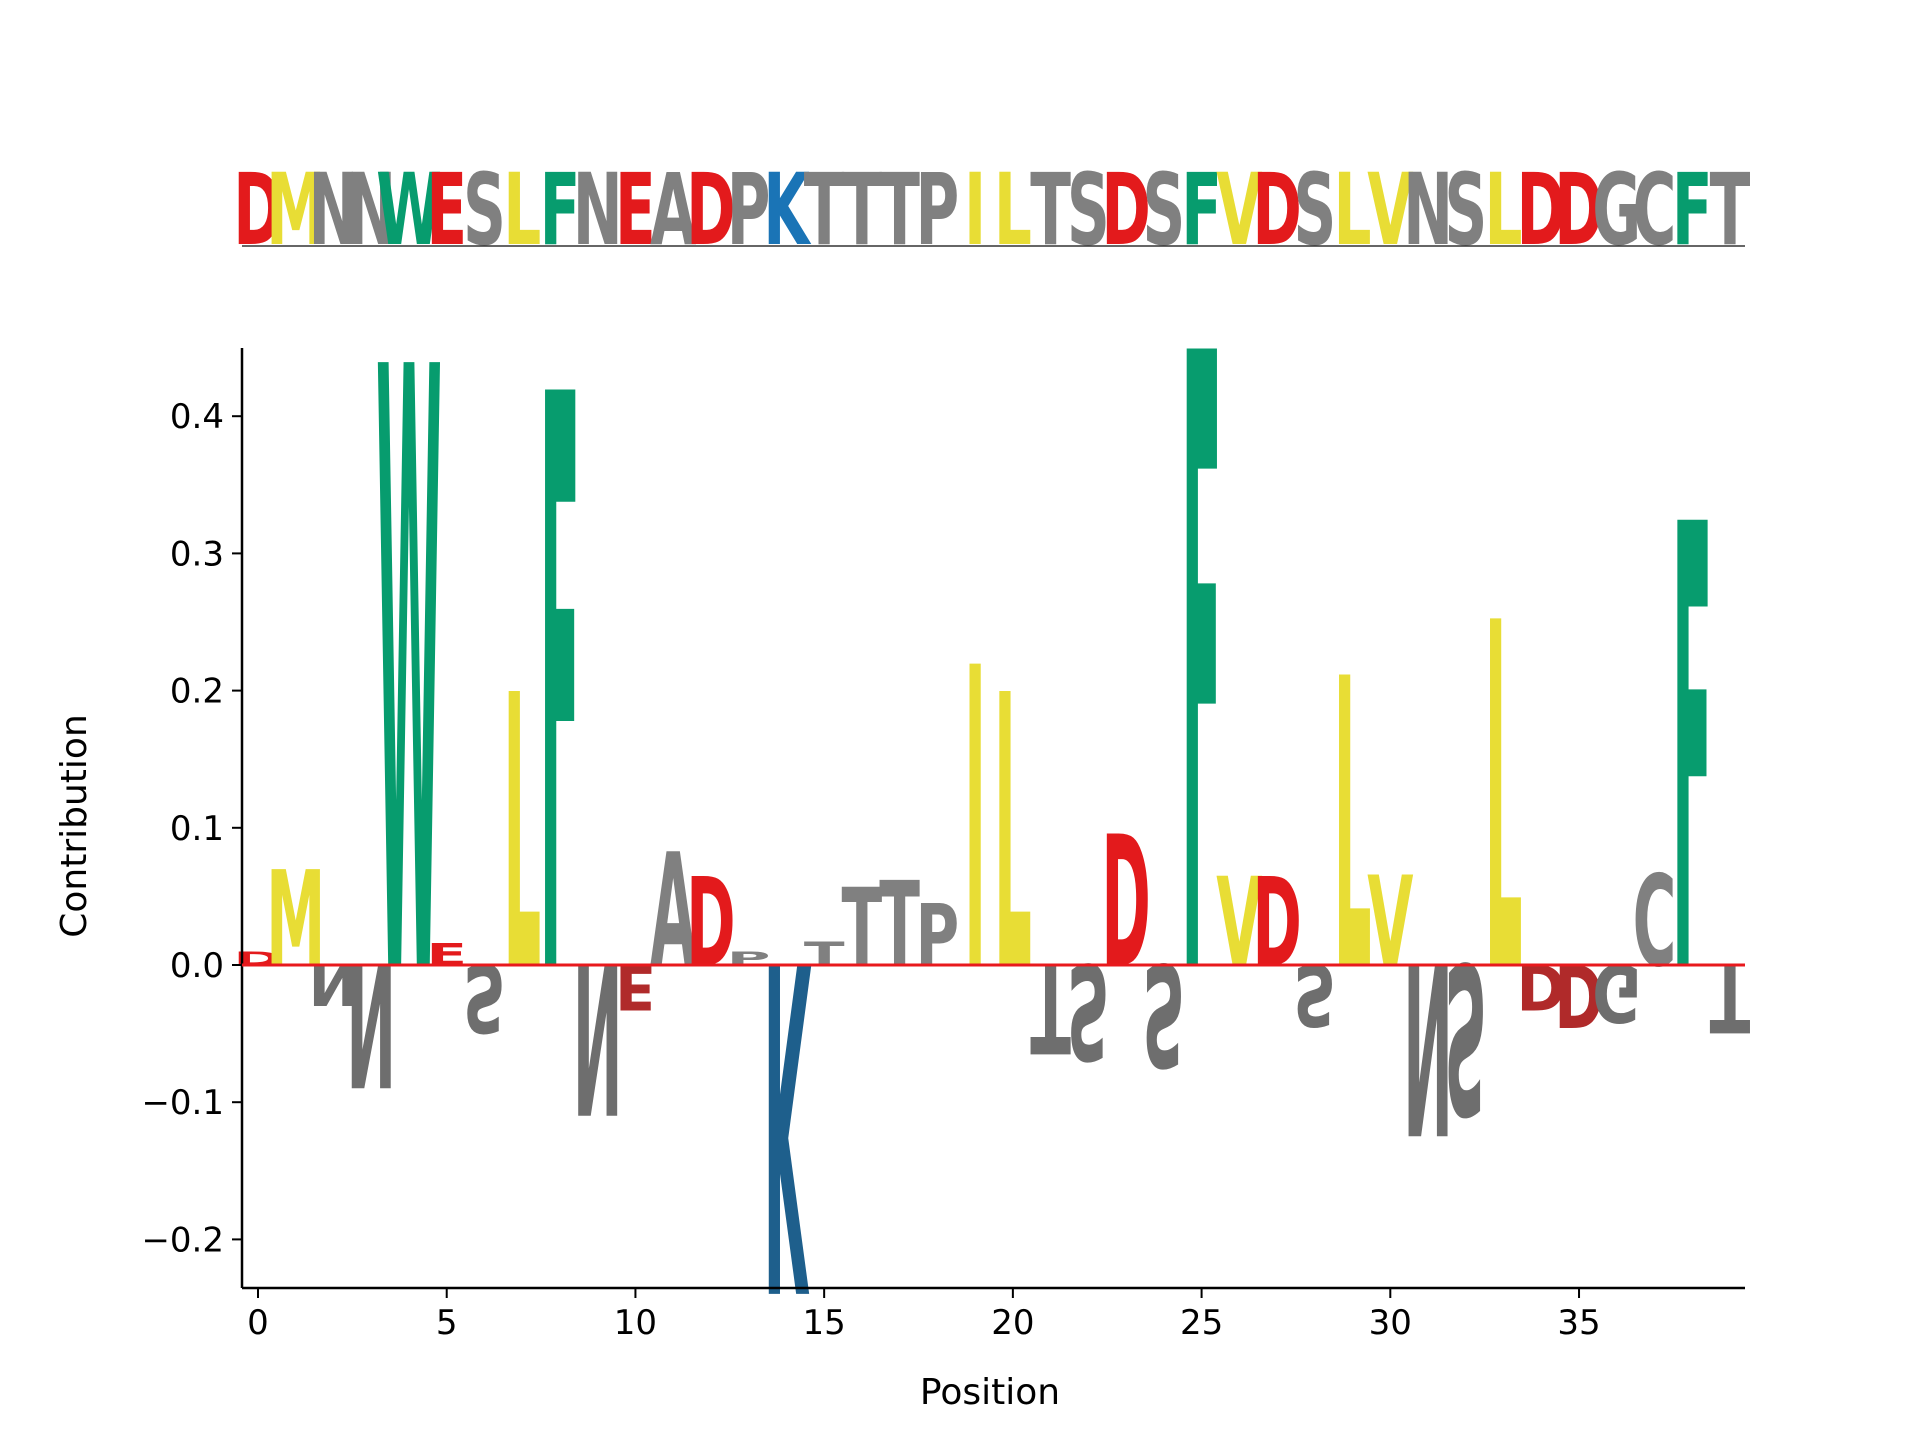  Describe the element at coordinates (673, 911) in the screenshot. I see `logo-letter: A` at that location.